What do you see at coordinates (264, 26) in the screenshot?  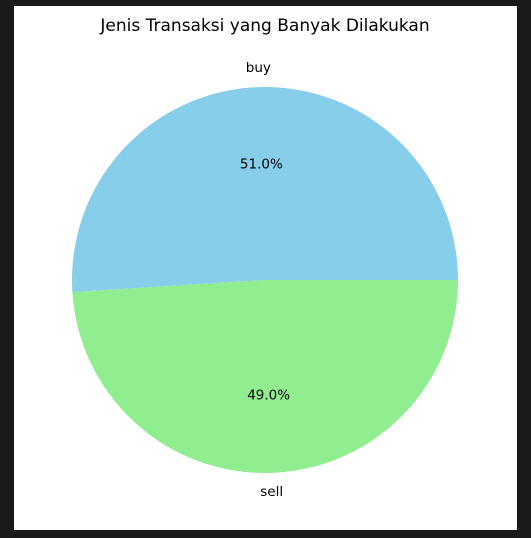 I see `chart-title: Jenis Transaksi yang Banyak Dilakukan` at bounding box center [264, 26].